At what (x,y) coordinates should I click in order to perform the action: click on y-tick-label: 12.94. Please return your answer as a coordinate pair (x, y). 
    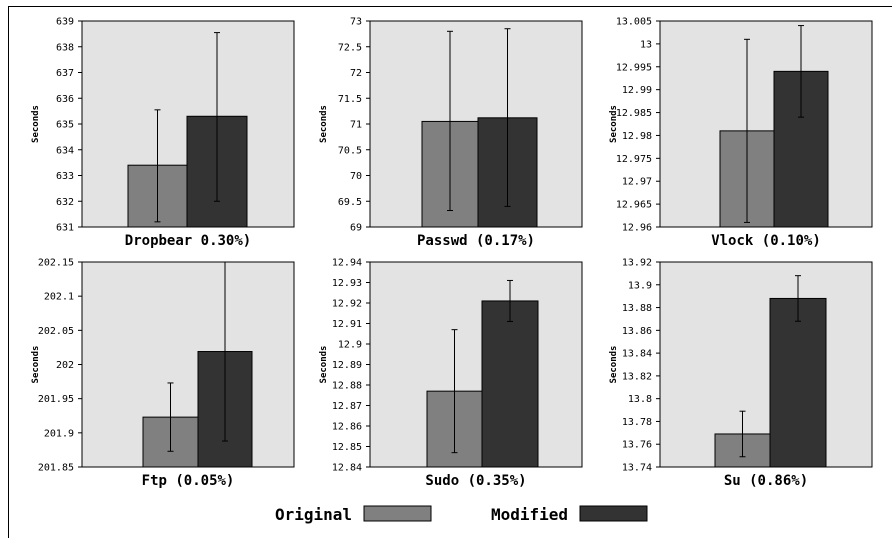
    Looking at the image, I should click on (347, 263).